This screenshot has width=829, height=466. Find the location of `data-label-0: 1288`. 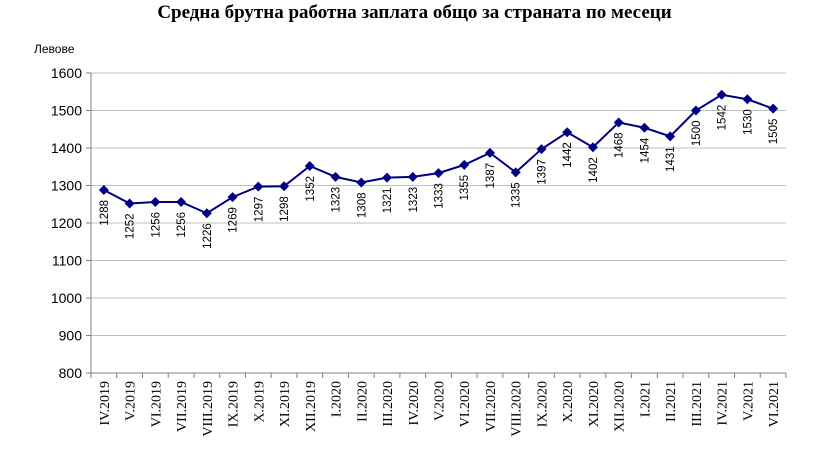

data-label-0: 1288 is located at coordinates (105, 213).